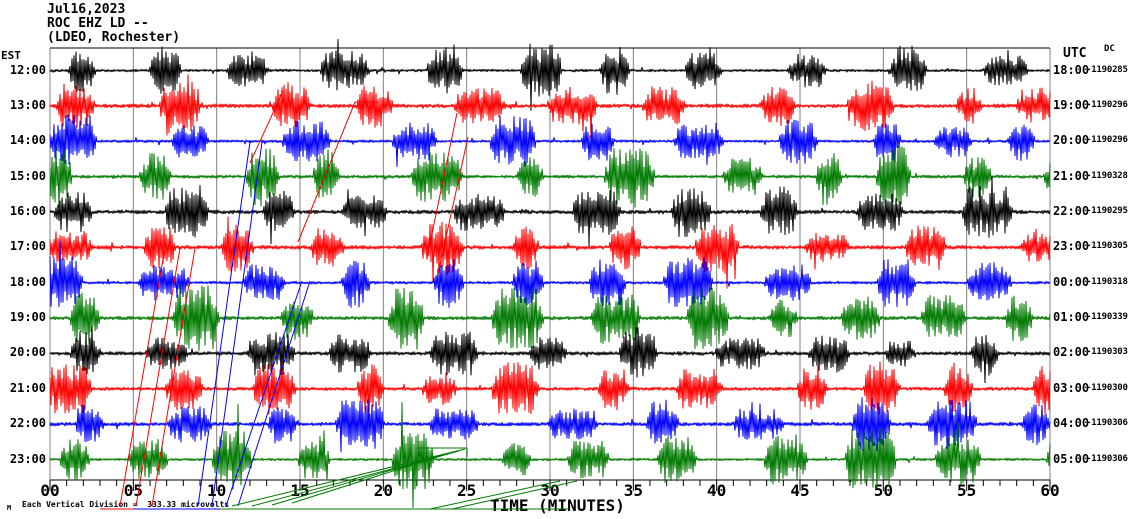 This screenshot has width=1130, height=519. What do you see at coordinates (27, 140) in the screenshot?
I see `est-hour-label: 14:00` at bounding box center [27, 140].